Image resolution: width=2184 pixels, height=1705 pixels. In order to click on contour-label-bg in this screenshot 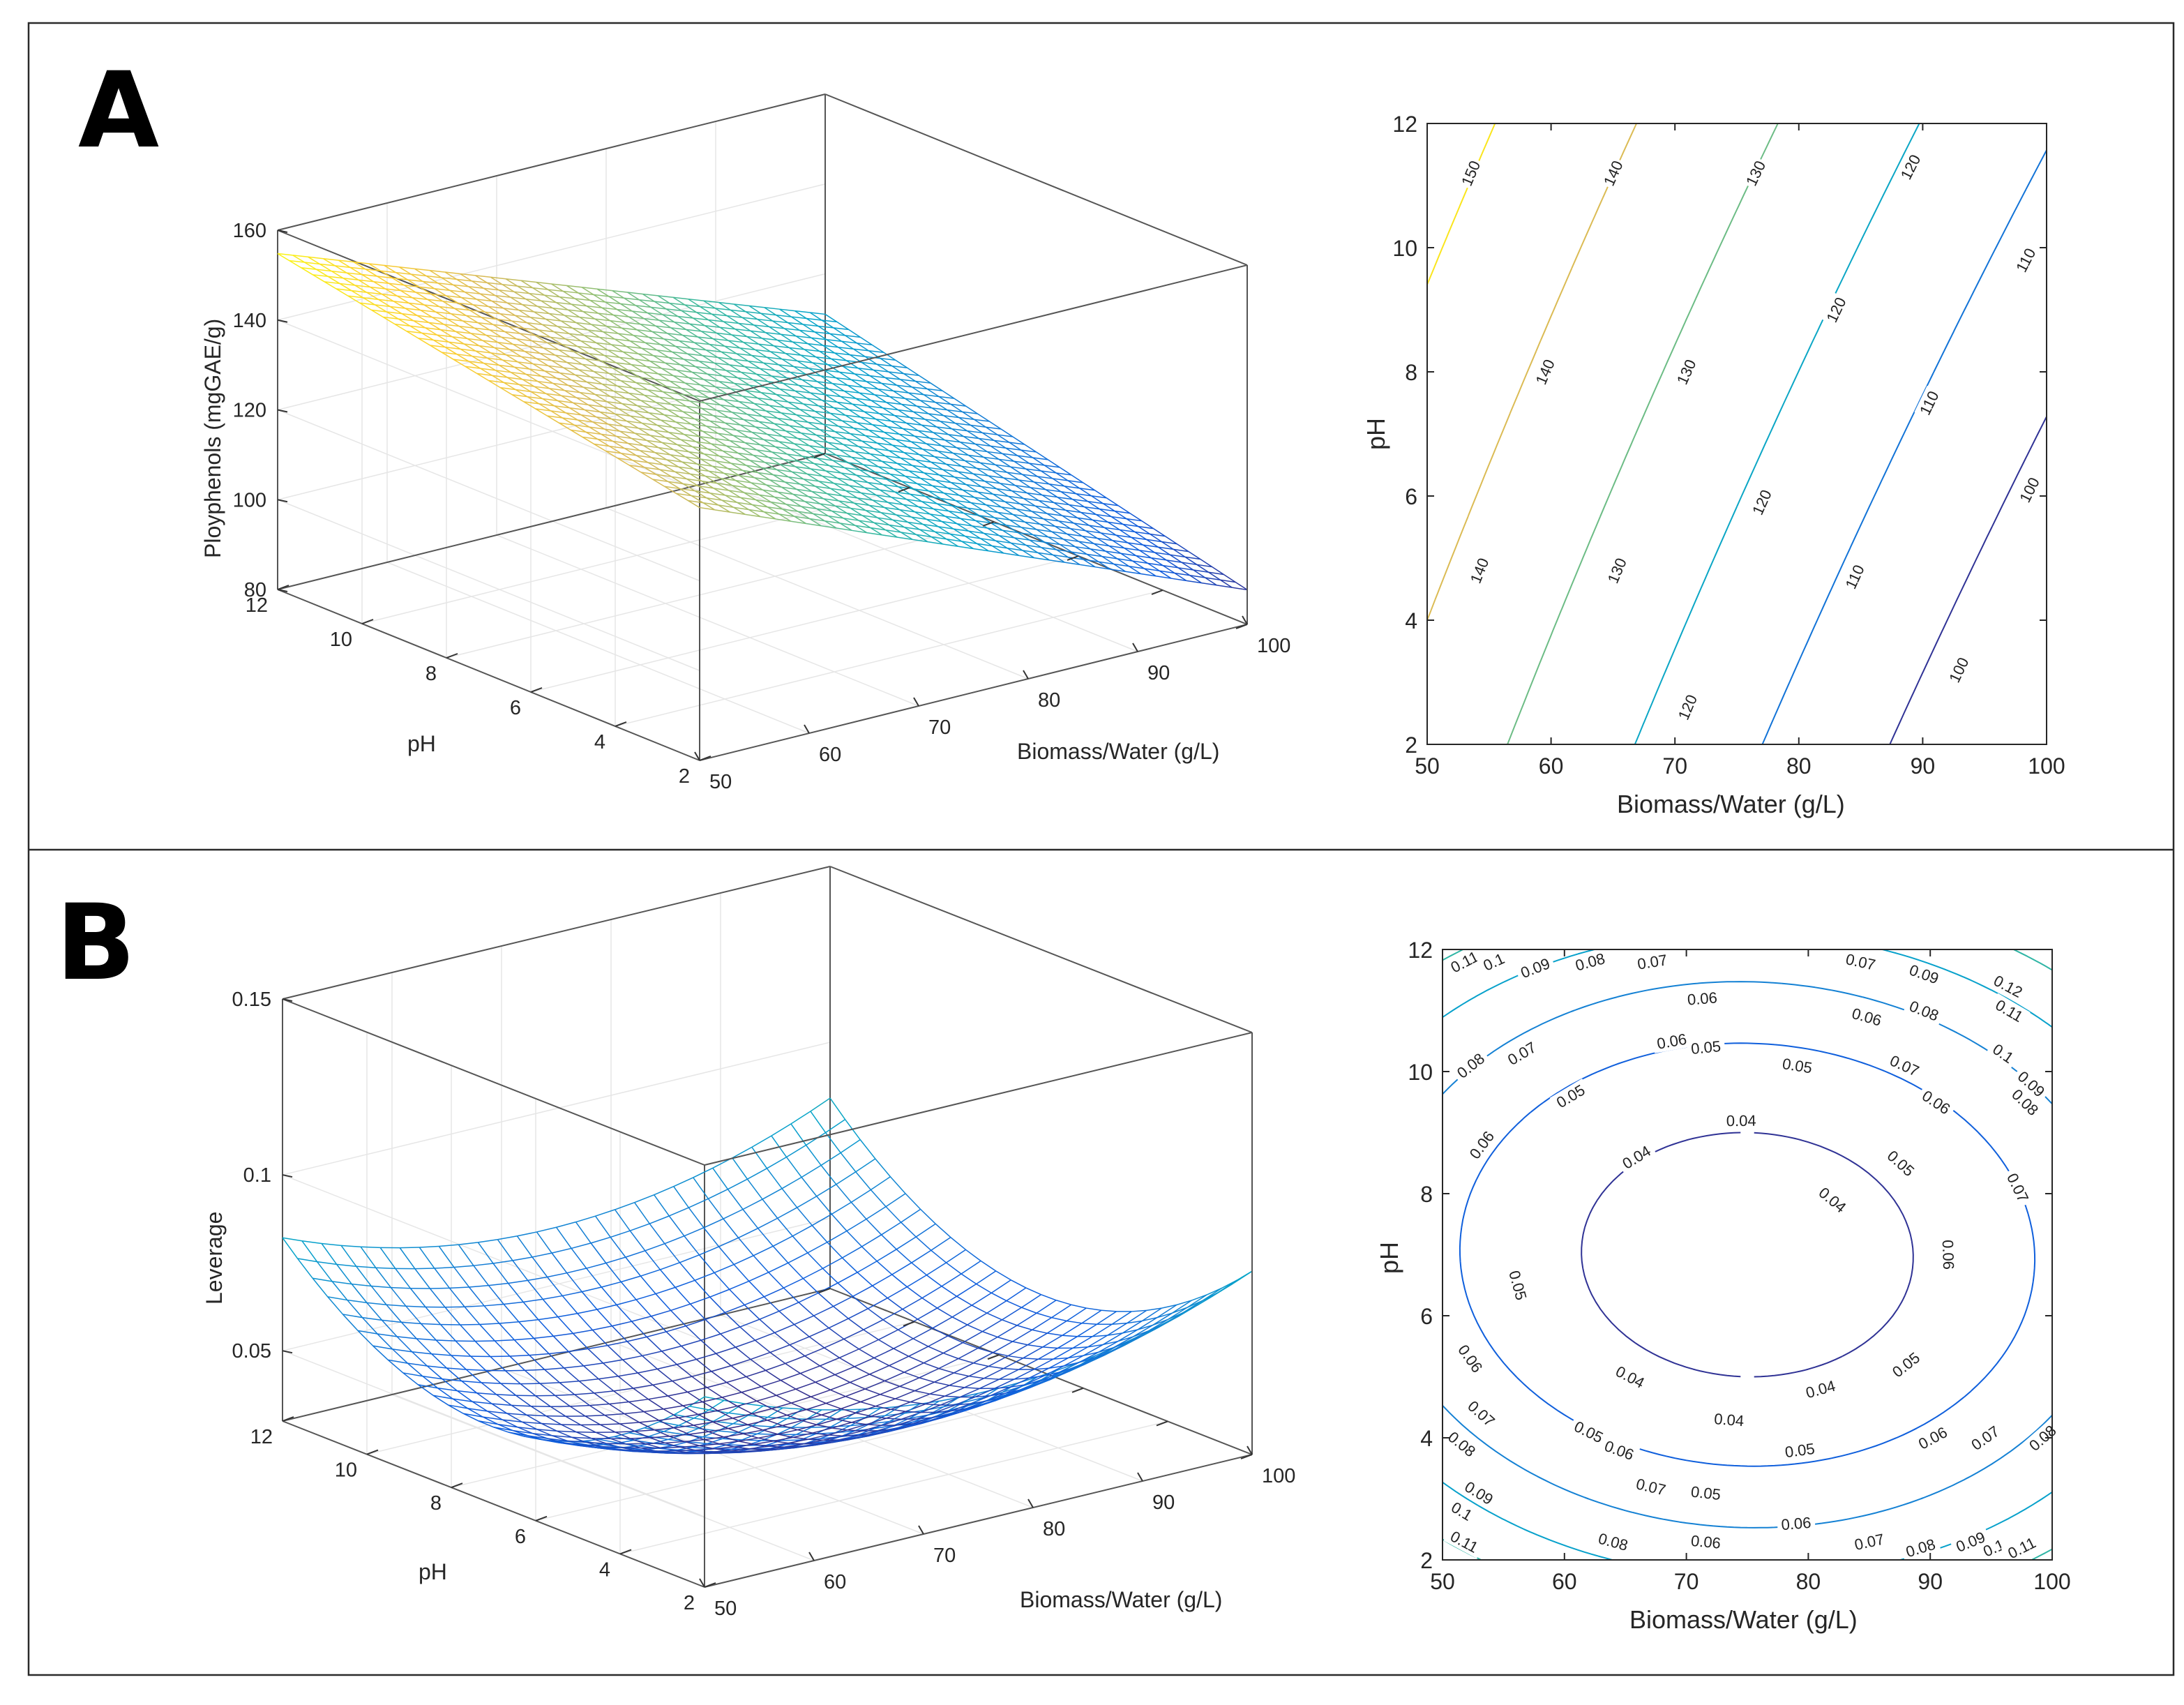, I will do `click(1936, 1101)`.